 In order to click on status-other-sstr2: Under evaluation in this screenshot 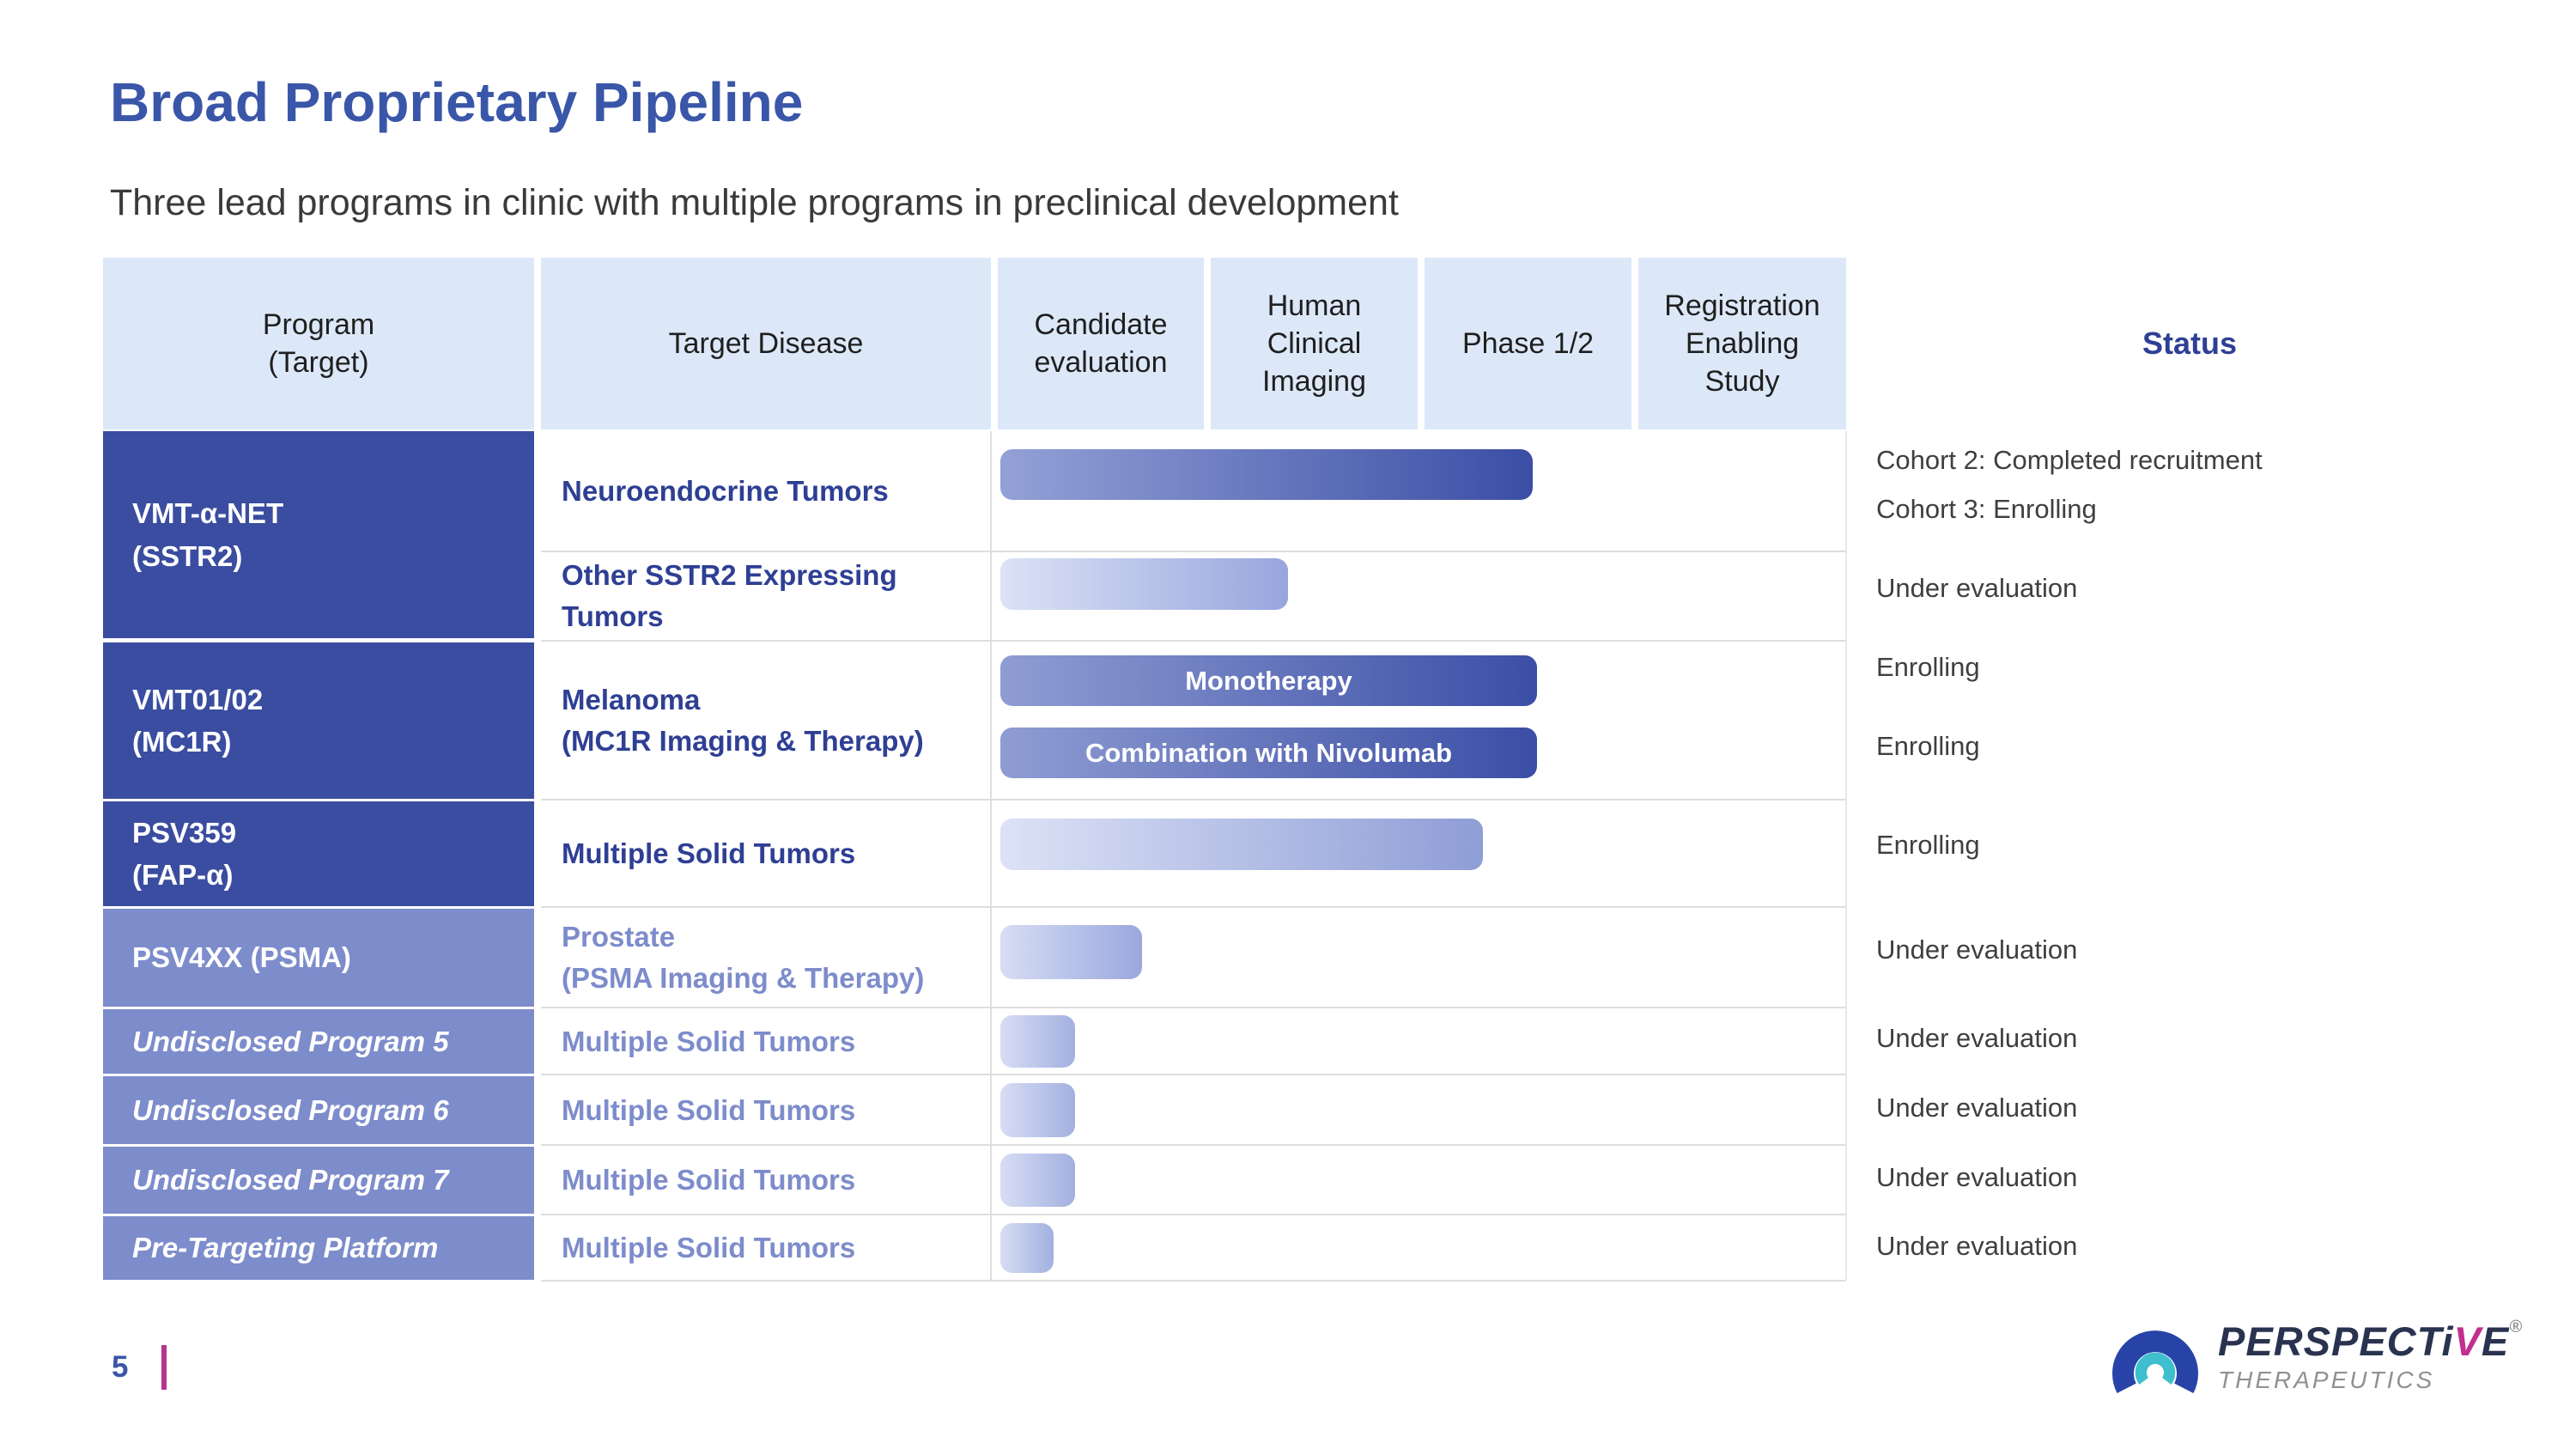, I will do `click(1977, 588)`.